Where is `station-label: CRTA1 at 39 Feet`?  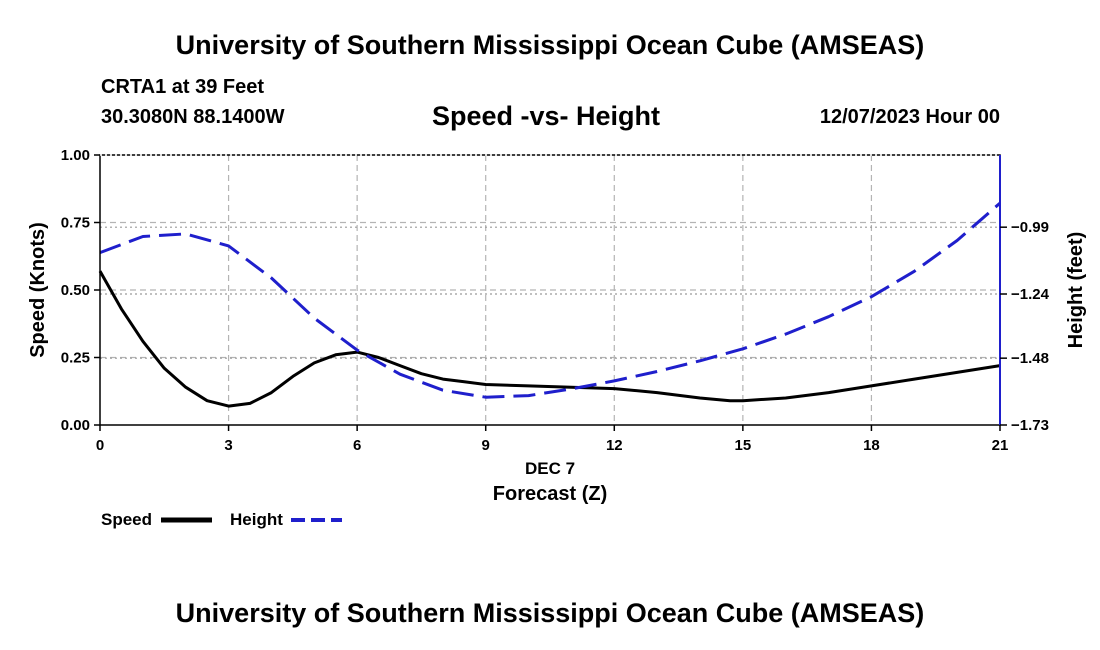
station-label: CRTA1 at 39 Feet is located at coordinates (183, 87).